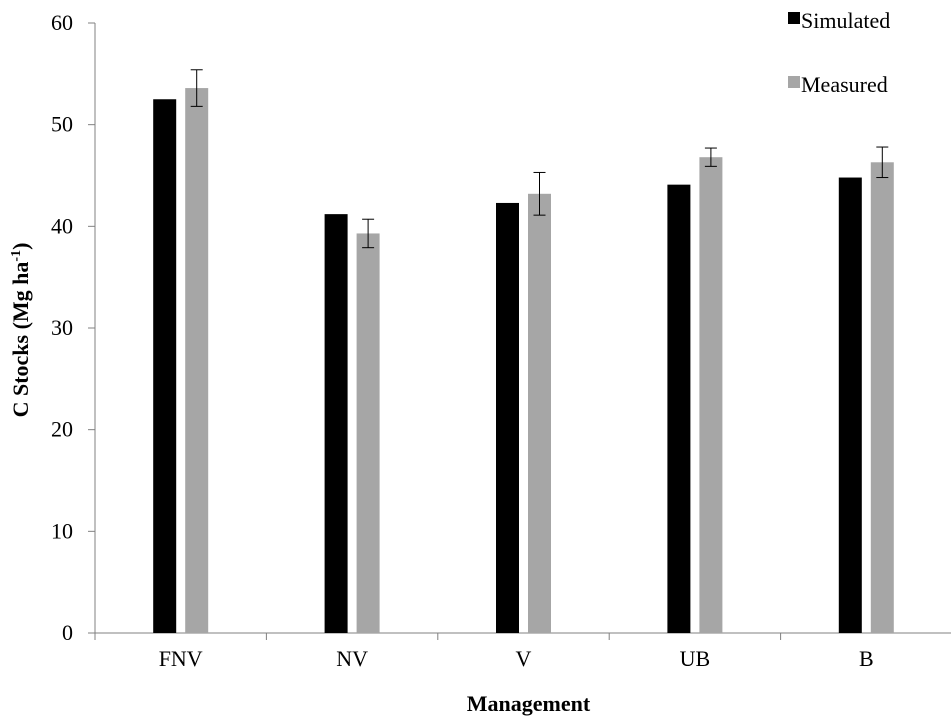  What do you see at coordinates (62, 22) in the screenshot?
I see `y-tick-label: 60` at bounding box center [62, 22].